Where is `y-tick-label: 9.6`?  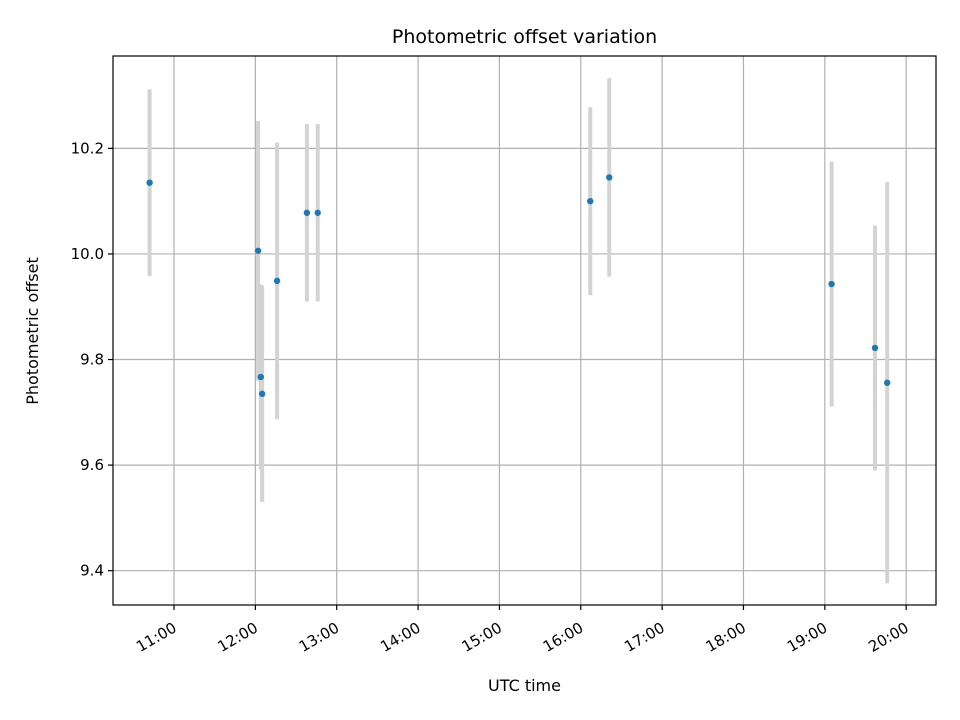 y-tick-label: 9.6 is located at coordinates (92, 465).